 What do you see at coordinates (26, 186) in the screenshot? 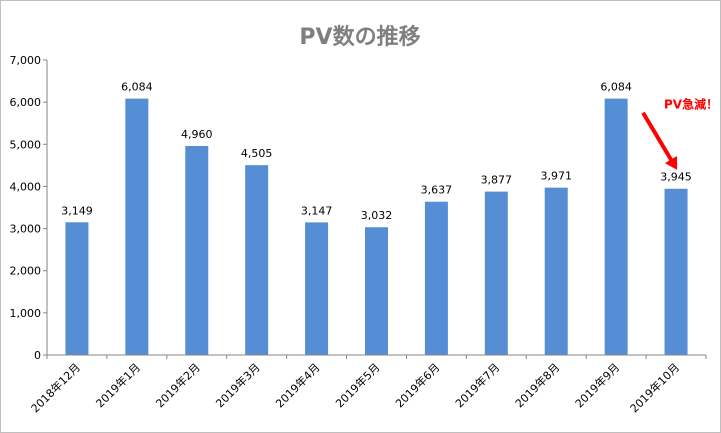
I see `y-tick-label: 4,000` at bounding box center [26, 186].